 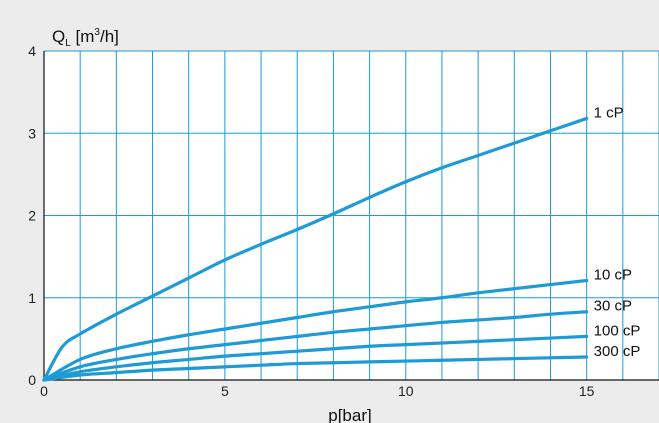 I want to click on x-tick-label: 15, so click(x=587, y=391).